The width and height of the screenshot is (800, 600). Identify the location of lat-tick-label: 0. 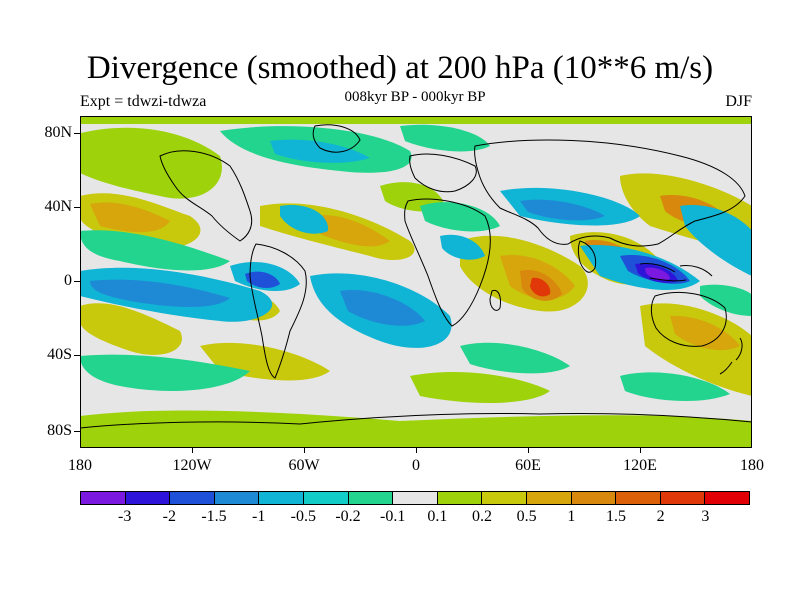
(68, 280).